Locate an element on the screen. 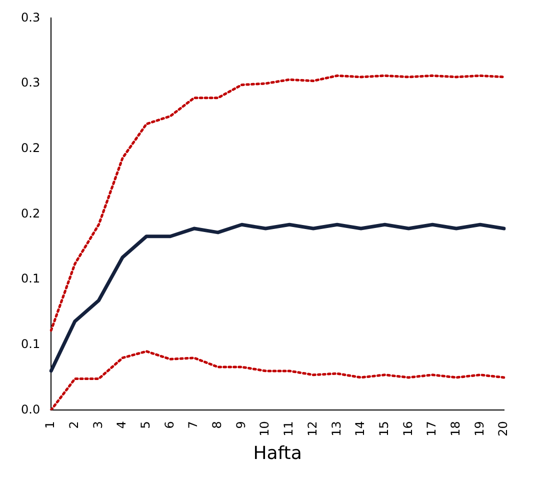 The width and height of the screenshot is (542, 477). x-tick-label: 5 is located at coordinates (145, 425).